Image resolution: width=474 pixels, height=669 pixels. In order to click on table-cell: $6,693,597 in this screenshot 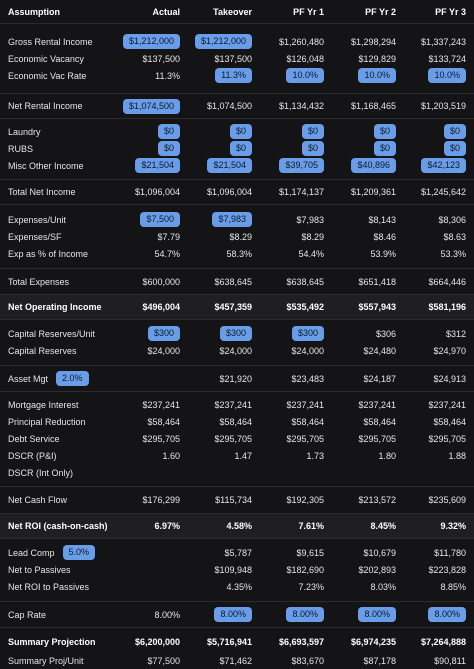, I will do `click(301, 642)`.